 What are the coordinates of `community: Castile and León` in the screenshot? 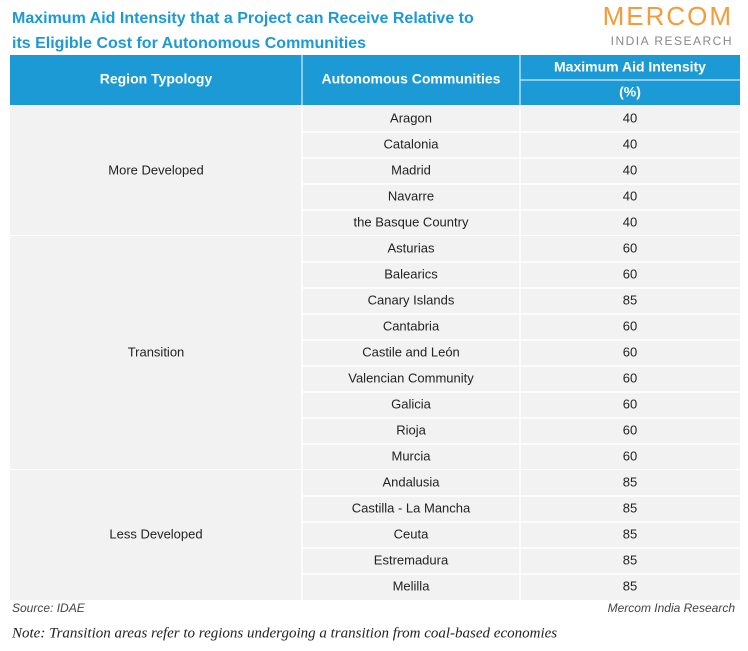 It's located at (411, 351).